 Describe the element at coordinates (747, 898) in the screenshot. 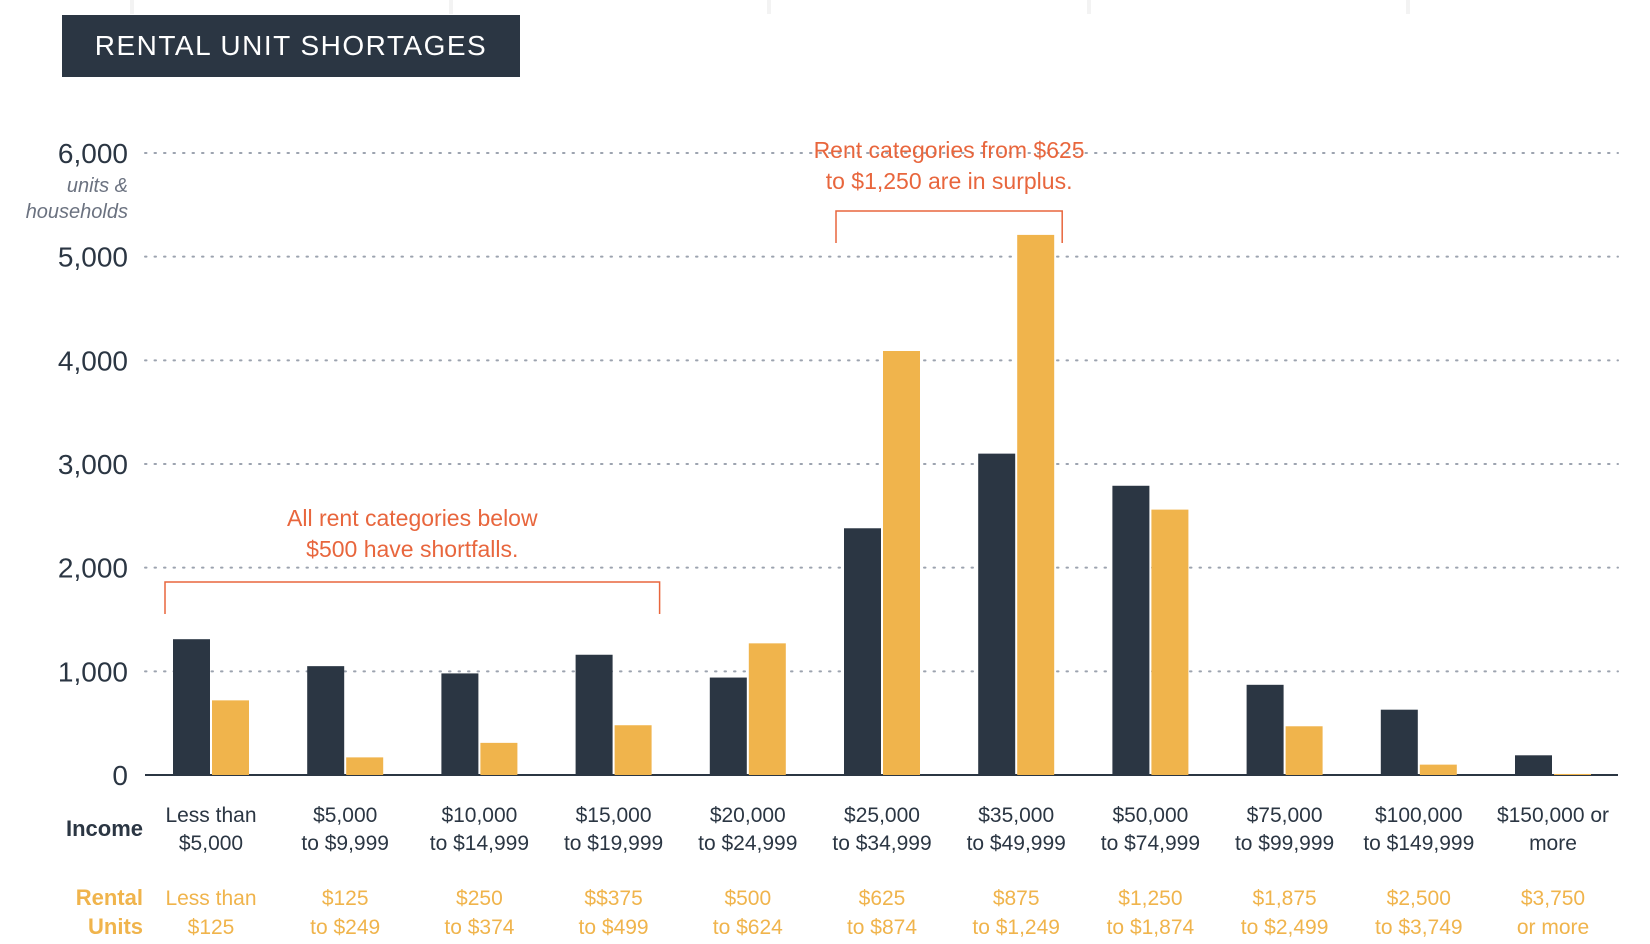

I see `rent-category-label: $500` at that location.